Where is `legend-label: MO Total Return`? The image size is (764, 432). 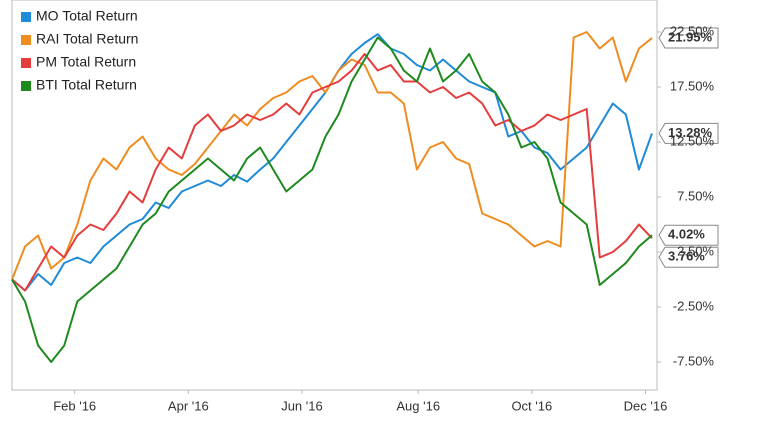 legend-label: MO Total Return is located at coordinates (87, 16).